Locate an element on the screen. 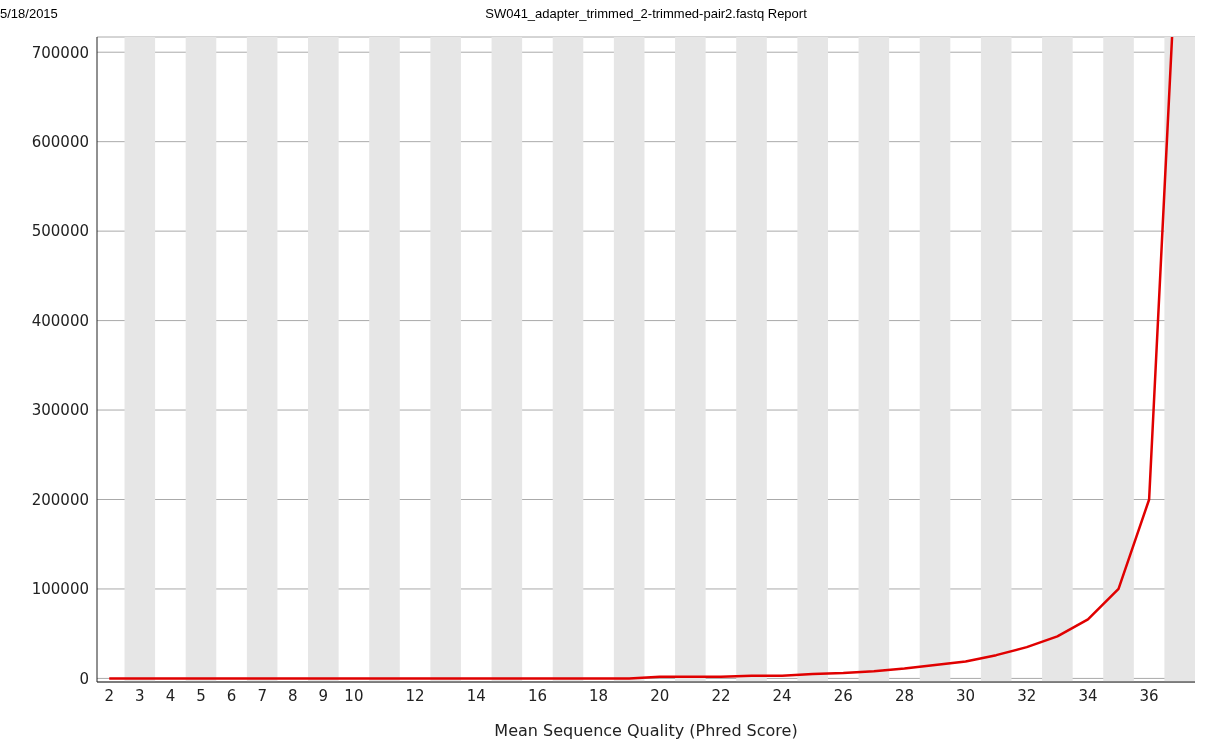 The height and width of the screenshot is (744, 1215). x-axis-title: Mean Sequence Quality (Phred Score) is located at coordinates (646, 730).